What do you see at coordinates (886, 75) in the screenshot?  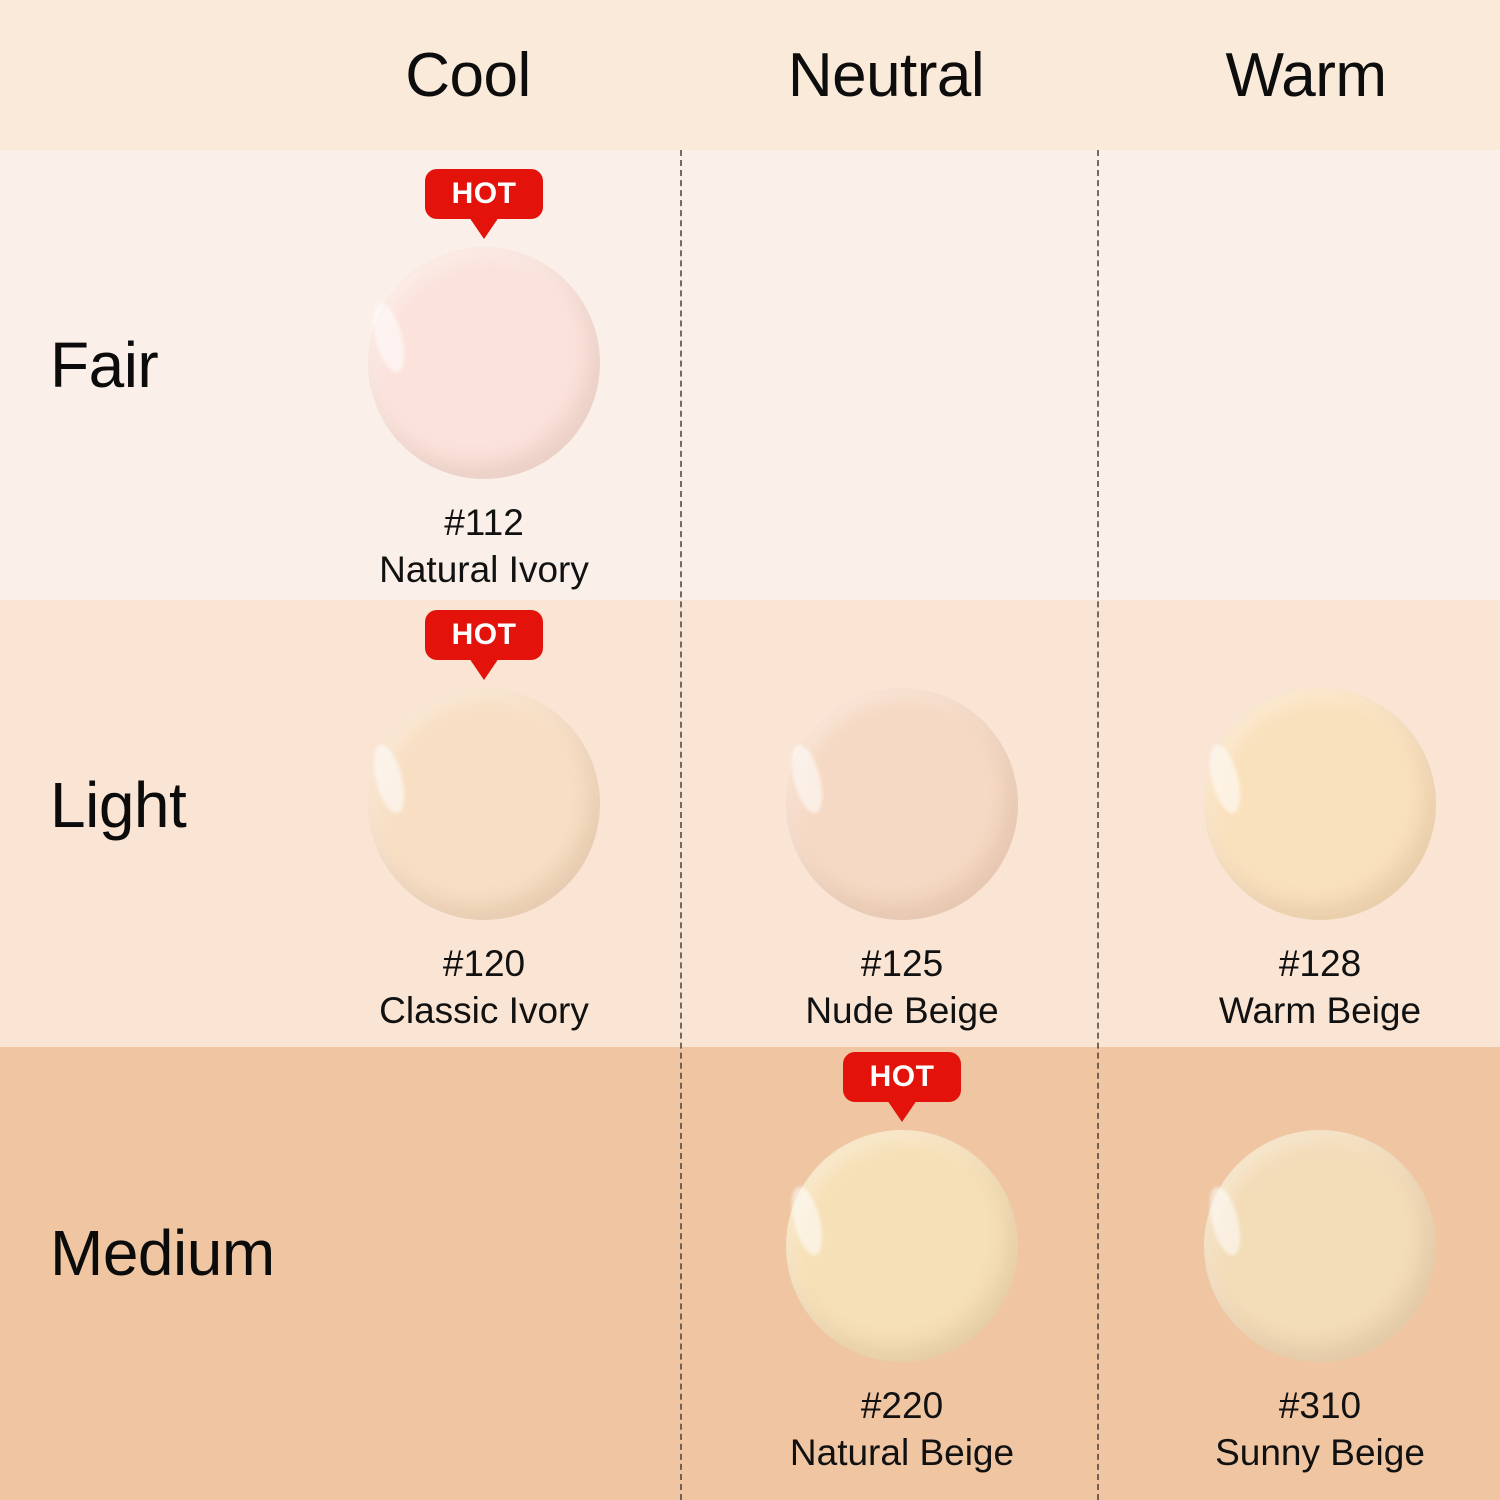 I see `column-header-neutral: Neutral` at bounding box center [886, 75].